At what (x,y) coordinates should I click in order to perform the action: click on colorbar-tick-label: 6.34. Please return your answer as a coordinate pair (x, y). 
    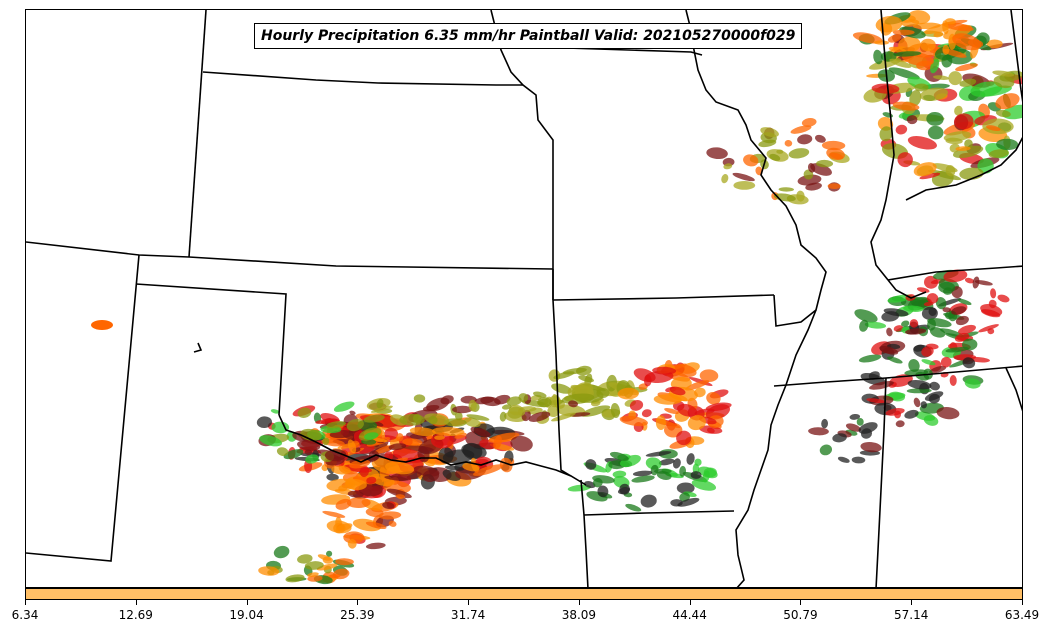
    Looking at the image, I should click on (25, 615).